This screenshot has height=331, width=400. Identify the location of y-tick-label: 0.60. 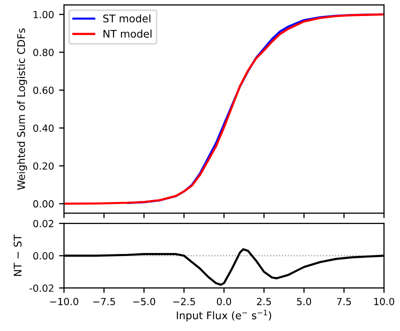
(43, 90).